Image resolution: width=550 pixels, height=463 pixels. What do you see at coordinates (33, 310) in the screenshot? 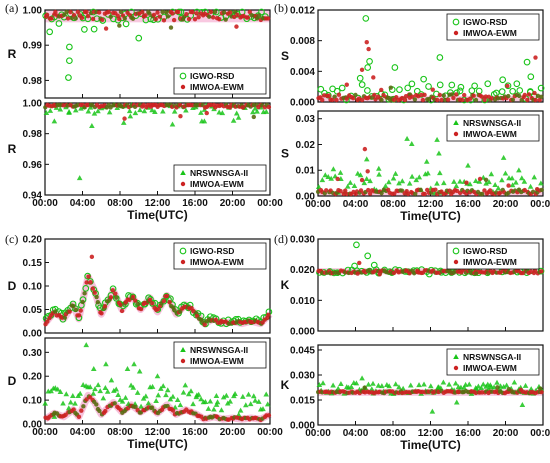
I see `y-tick-label: 0.05` at bounding box center [33, 310].